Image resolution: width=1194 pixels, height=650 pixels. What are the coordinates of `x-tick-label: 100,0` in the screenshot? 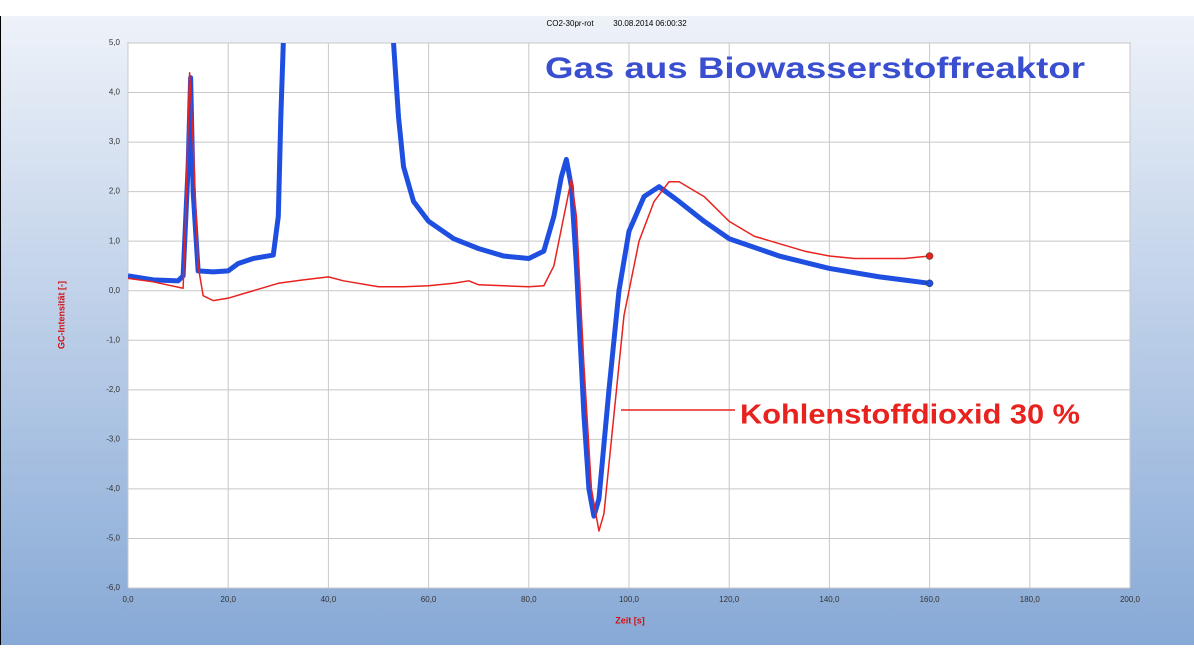 It's located at (629, 599).